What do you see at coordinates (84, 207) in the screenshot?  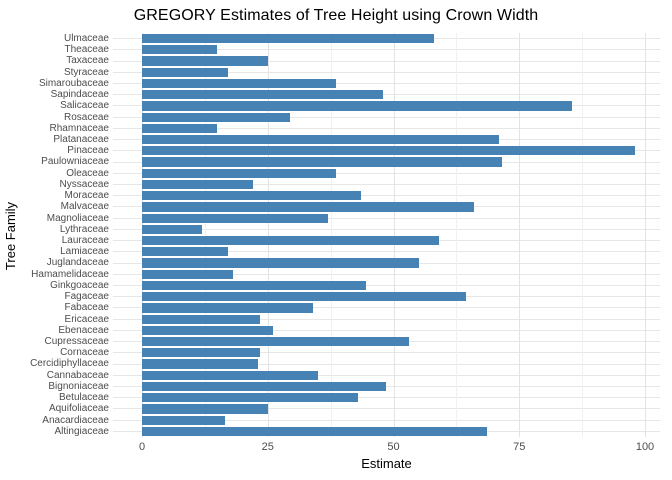 I see `y-tick-label: Malvaceae` at bounding box center [84, 207].